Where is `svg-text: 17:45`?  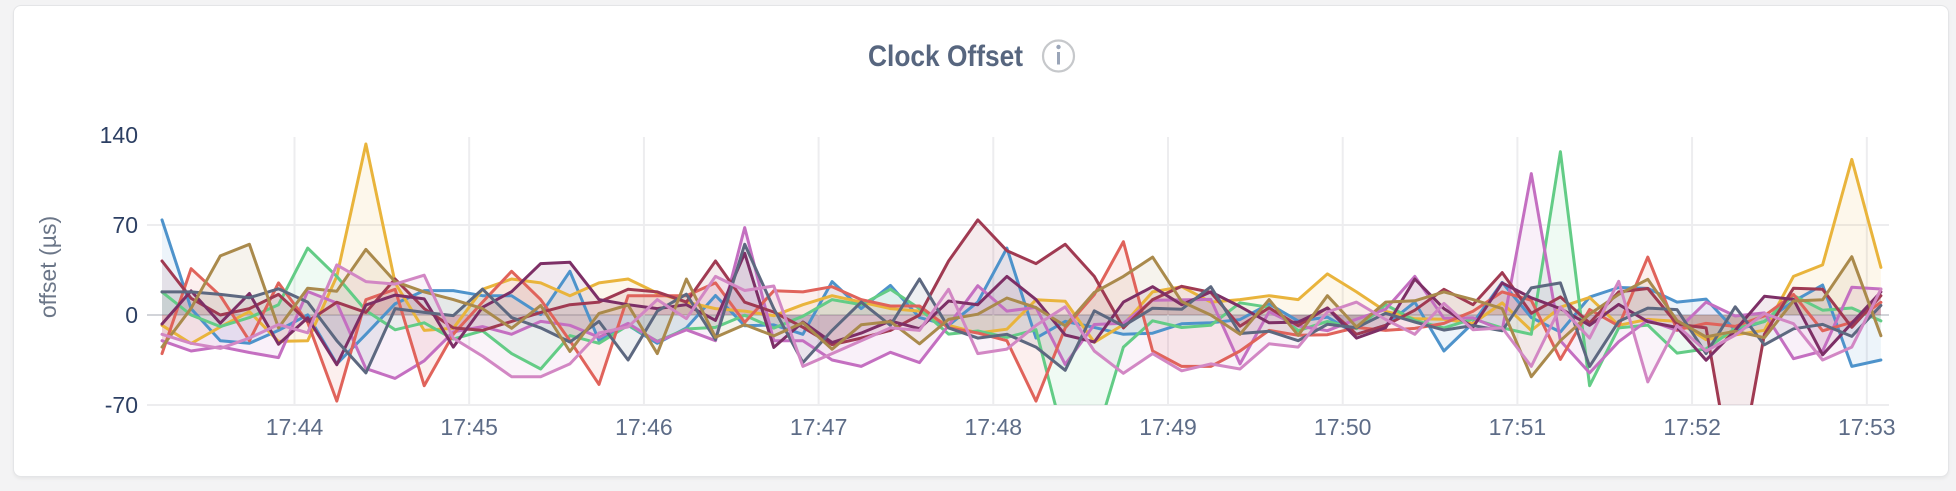 svg-text: 17:45 is located at coordinates (469, 427).